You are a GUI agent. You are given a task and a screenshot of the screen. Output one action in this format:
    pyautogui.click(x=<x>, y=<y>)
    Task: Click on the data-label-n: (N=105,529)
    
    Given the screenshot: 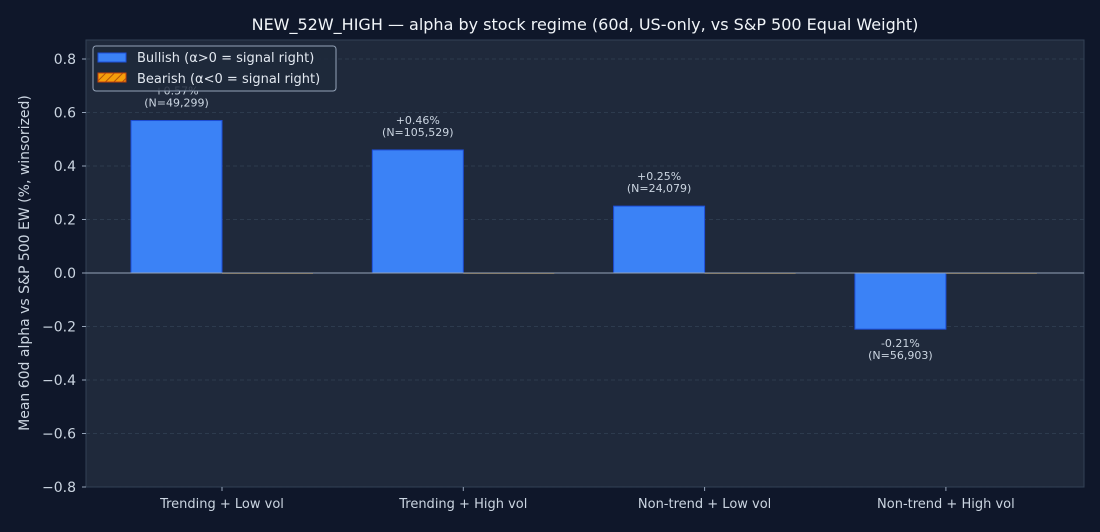 What is the action you would take?
    pyautogui.click(x=418, y=132)
    